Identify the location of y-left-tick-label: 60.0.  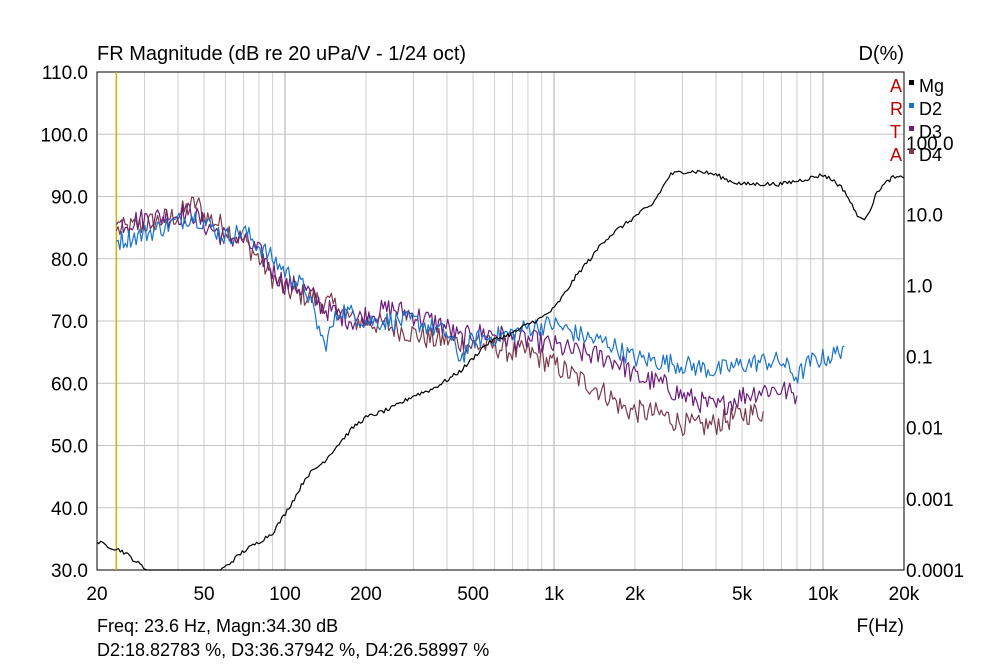
(69, 384).